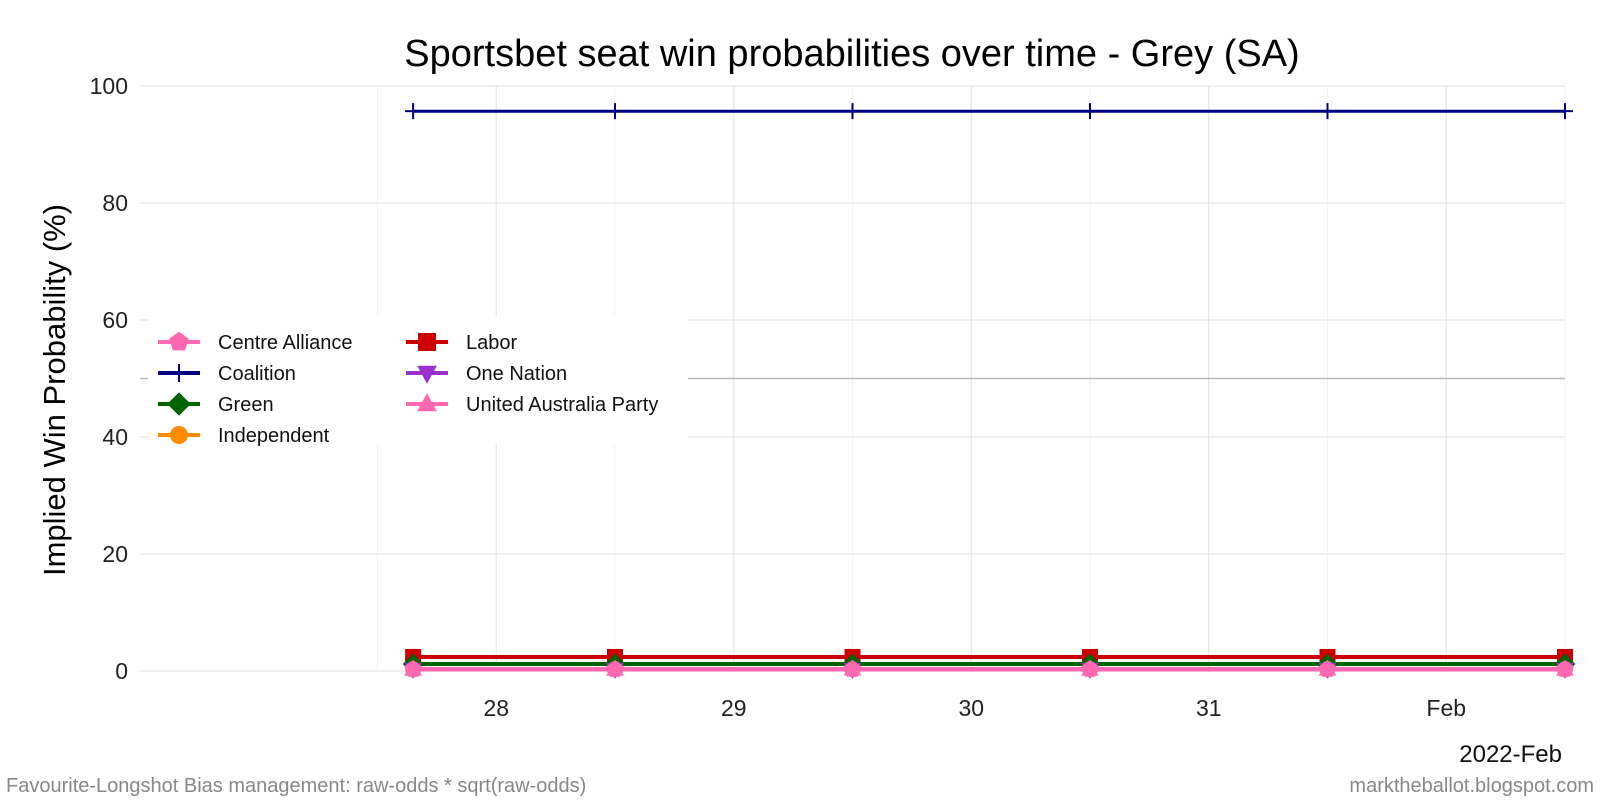  Describe the element at coordinates (1510, 754) in the screenshot. I see `x-axis-sublabel: 2022-Feb` at that location.